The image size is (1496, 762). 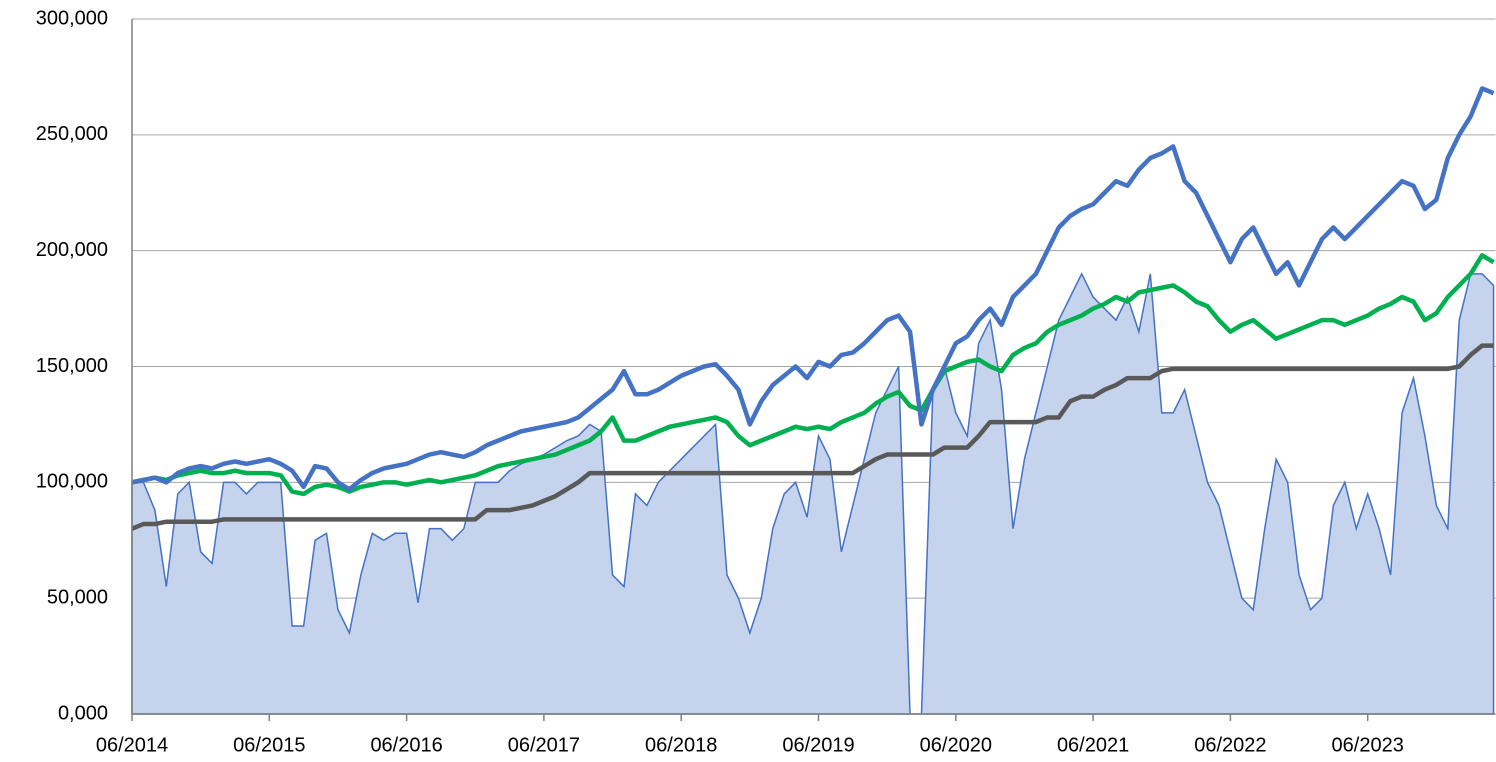 I want to click on x-tick-label: 06/2022, so click(x=1230, y=745).